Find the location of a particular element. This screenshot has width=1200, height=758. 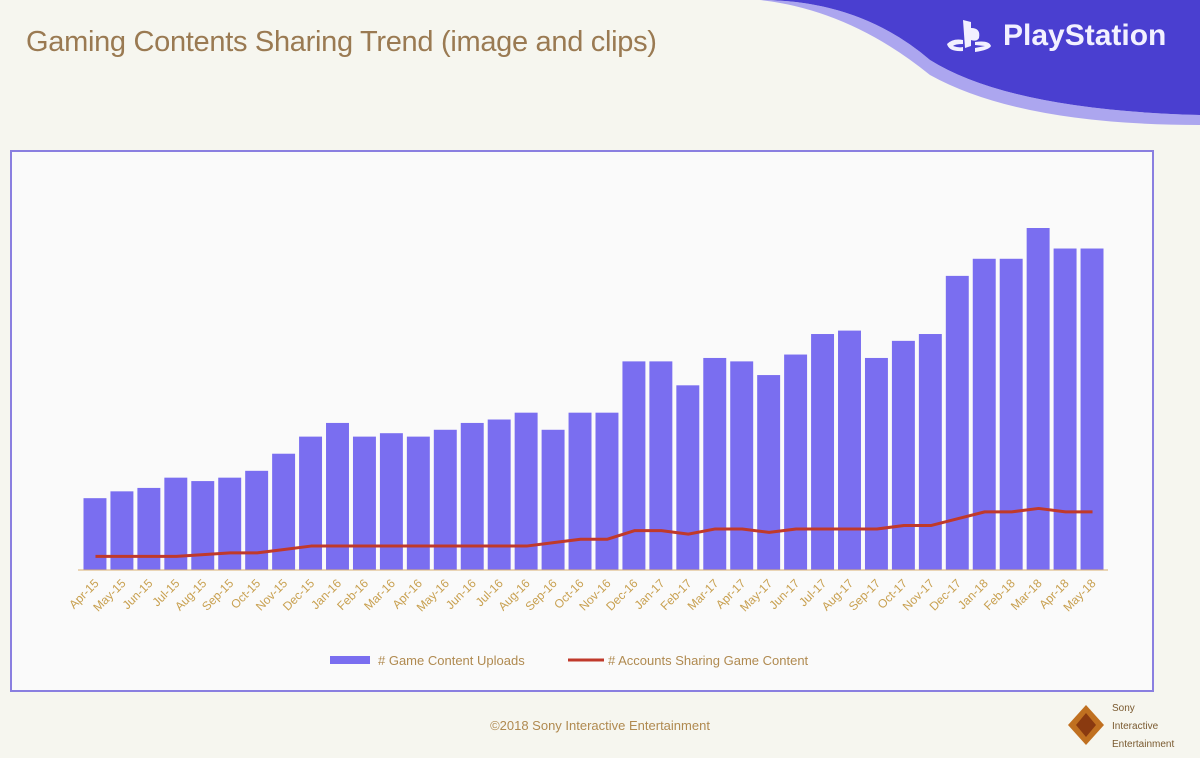

copyright-footer: ©2018 Sony Interactive Entertainment is located at coordinates (600, 725).